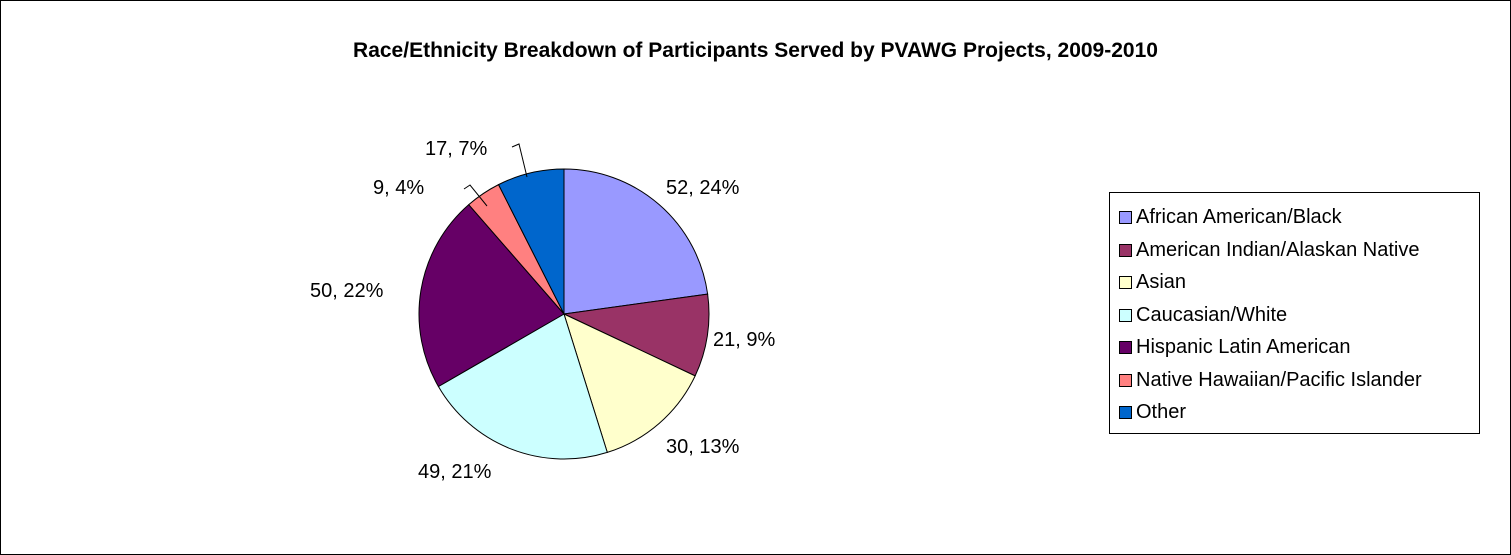  What do you see at coordinates (1161, 412) in the screenshot?
I see `legend-label: Other` at bounding box center [1161, 412].